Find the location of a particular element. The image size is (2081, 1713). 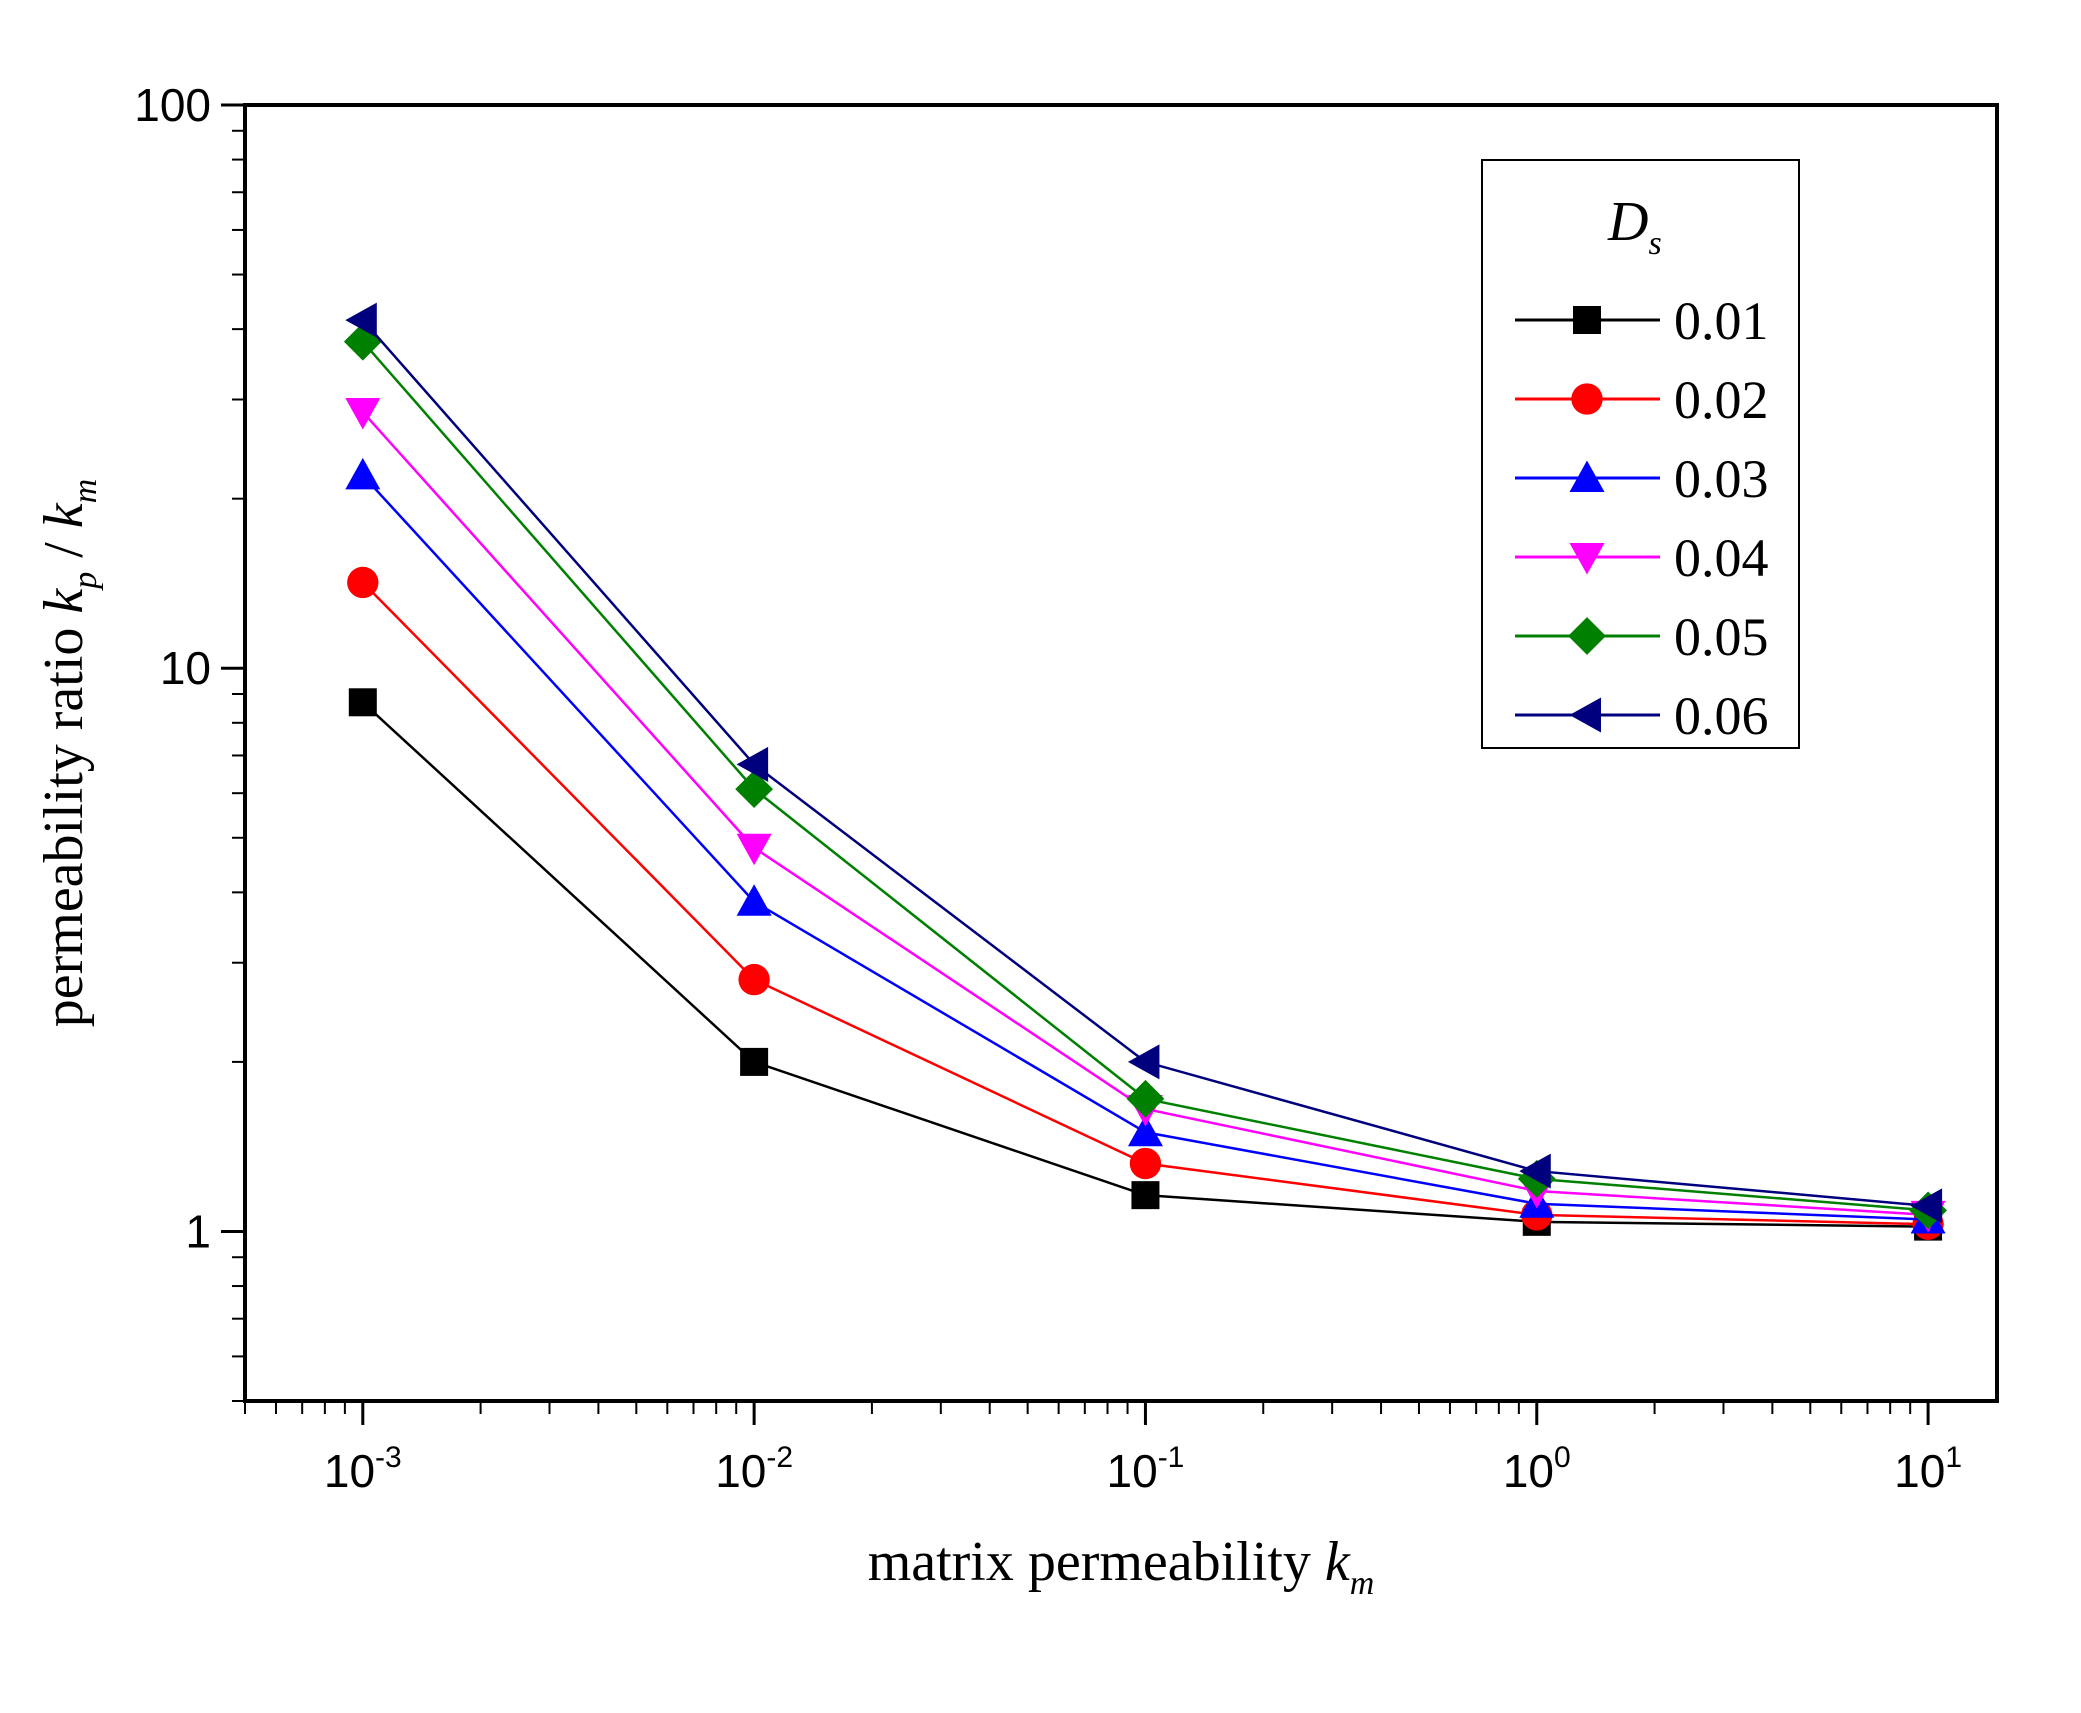

legend-item: 0.01 is located at coordinates (1642, 321).